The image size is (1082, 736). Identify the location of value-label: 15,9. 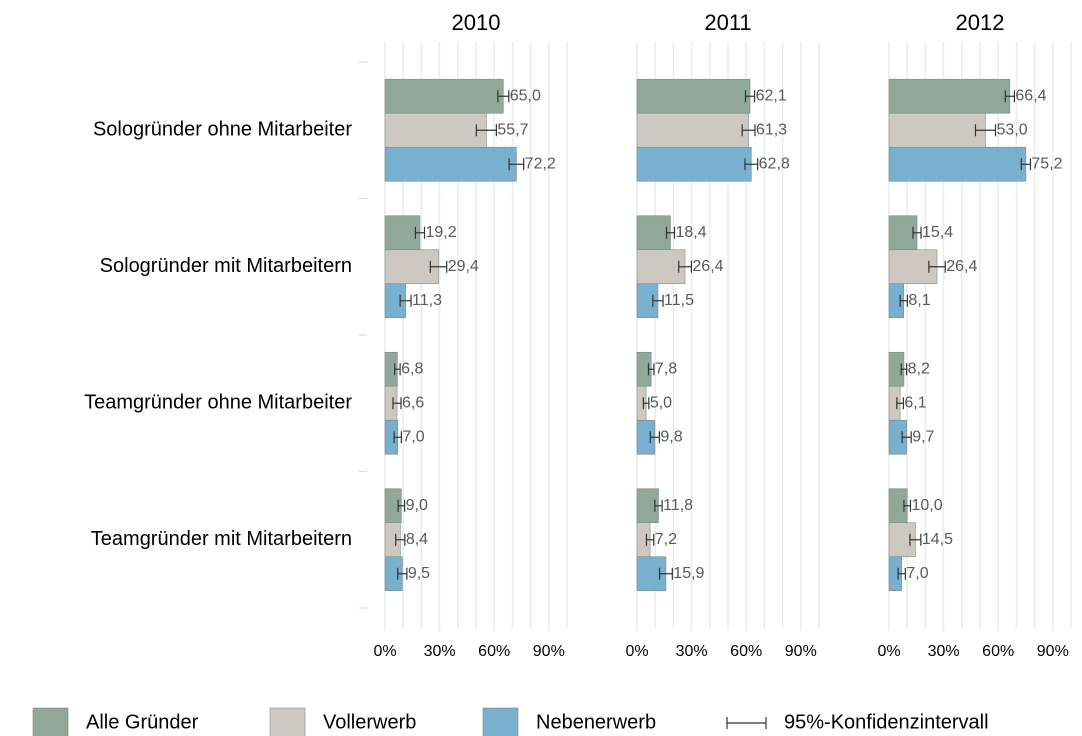
(688, 573).